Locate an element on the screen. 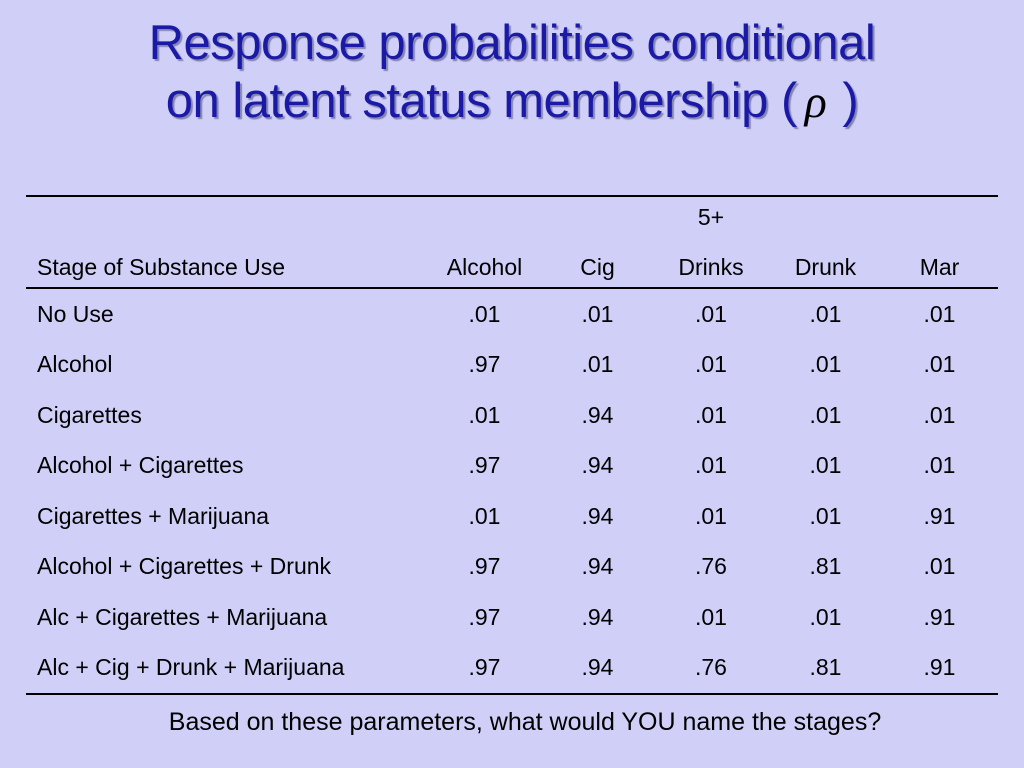  stage-cell: Cigarettes is located at coordinates (89, 414).